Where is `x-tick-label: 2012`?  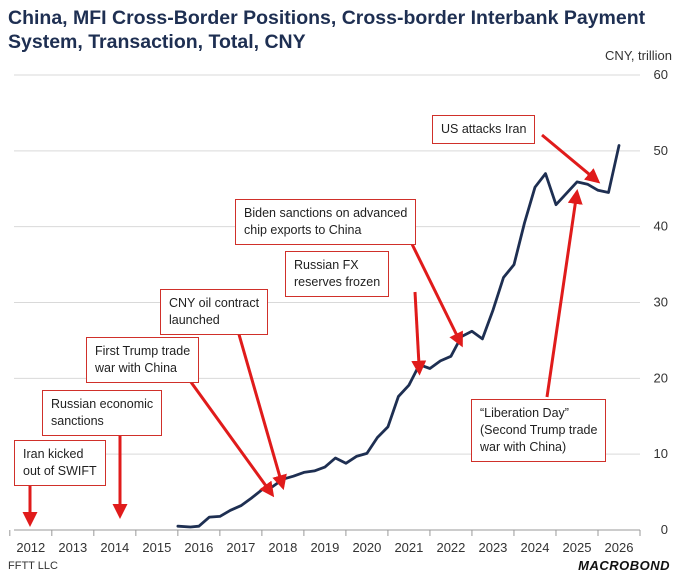
x-tick-label: 2012 is located at coordinates (30, 547).